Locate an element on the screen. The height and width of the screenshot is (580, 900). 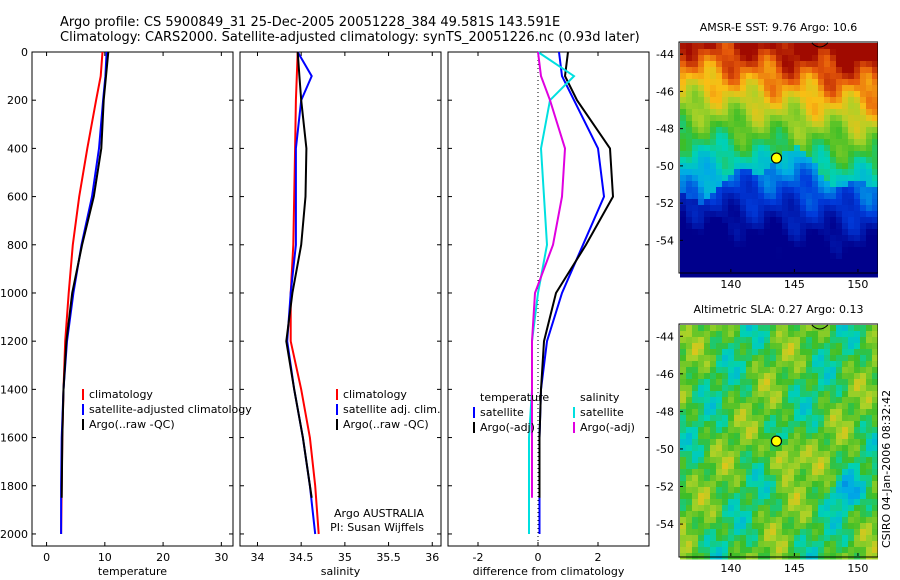
contour-line is located at coordinates (820, 327).